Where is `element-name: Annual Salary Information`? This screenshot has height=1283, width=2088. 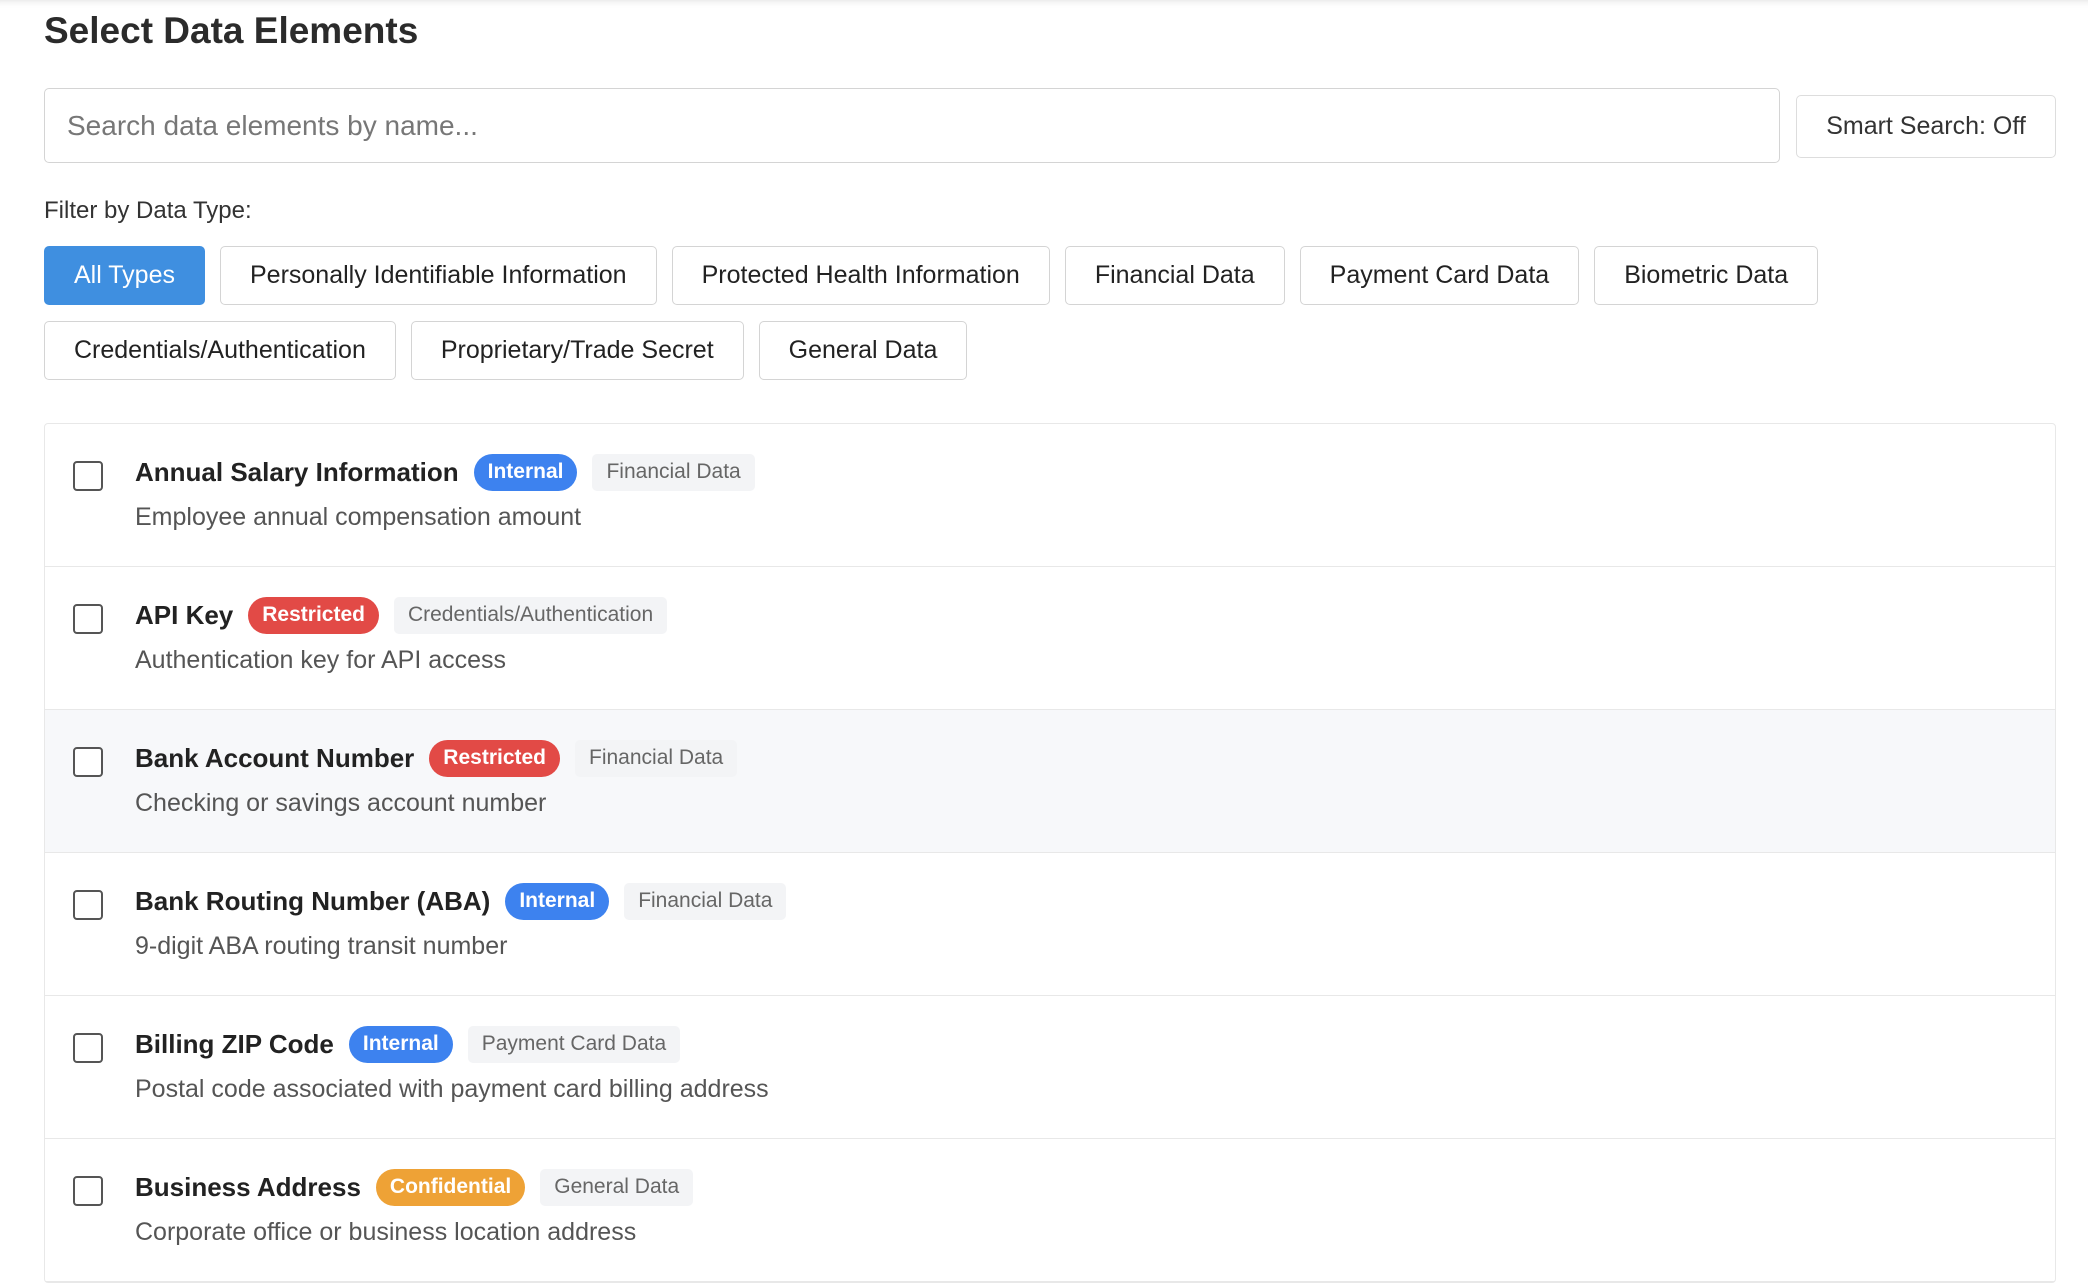
element-name: Annual Salary Information is located at coordinates (297, 471).